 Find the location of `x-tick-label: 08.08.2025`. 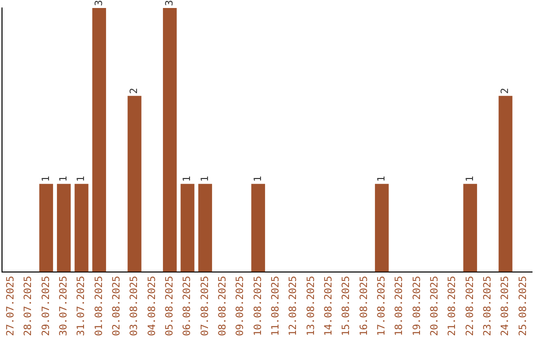

x-tick-label: 08.08.2025 is located at coordinates (222, 306).